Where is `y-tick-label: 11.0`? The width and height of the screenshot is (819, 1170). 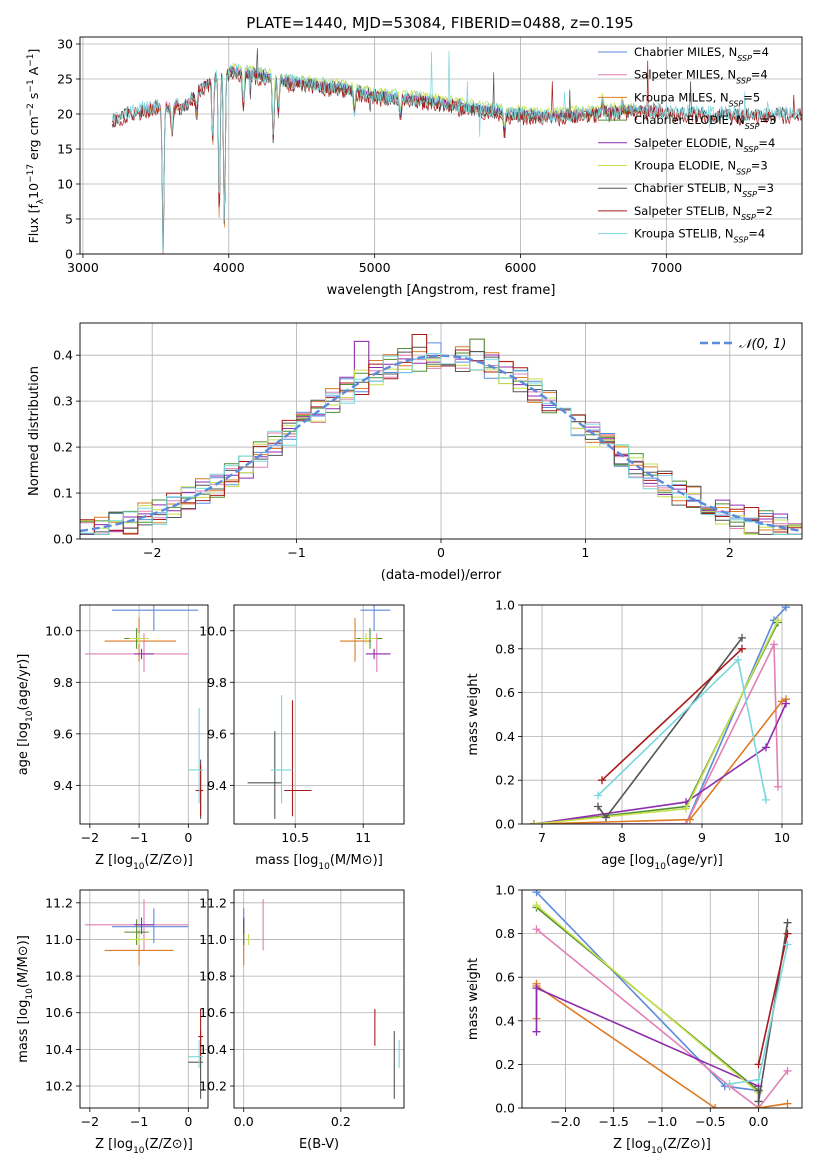
y-tick-label: 11.0 is located at coordinates (213, 939).